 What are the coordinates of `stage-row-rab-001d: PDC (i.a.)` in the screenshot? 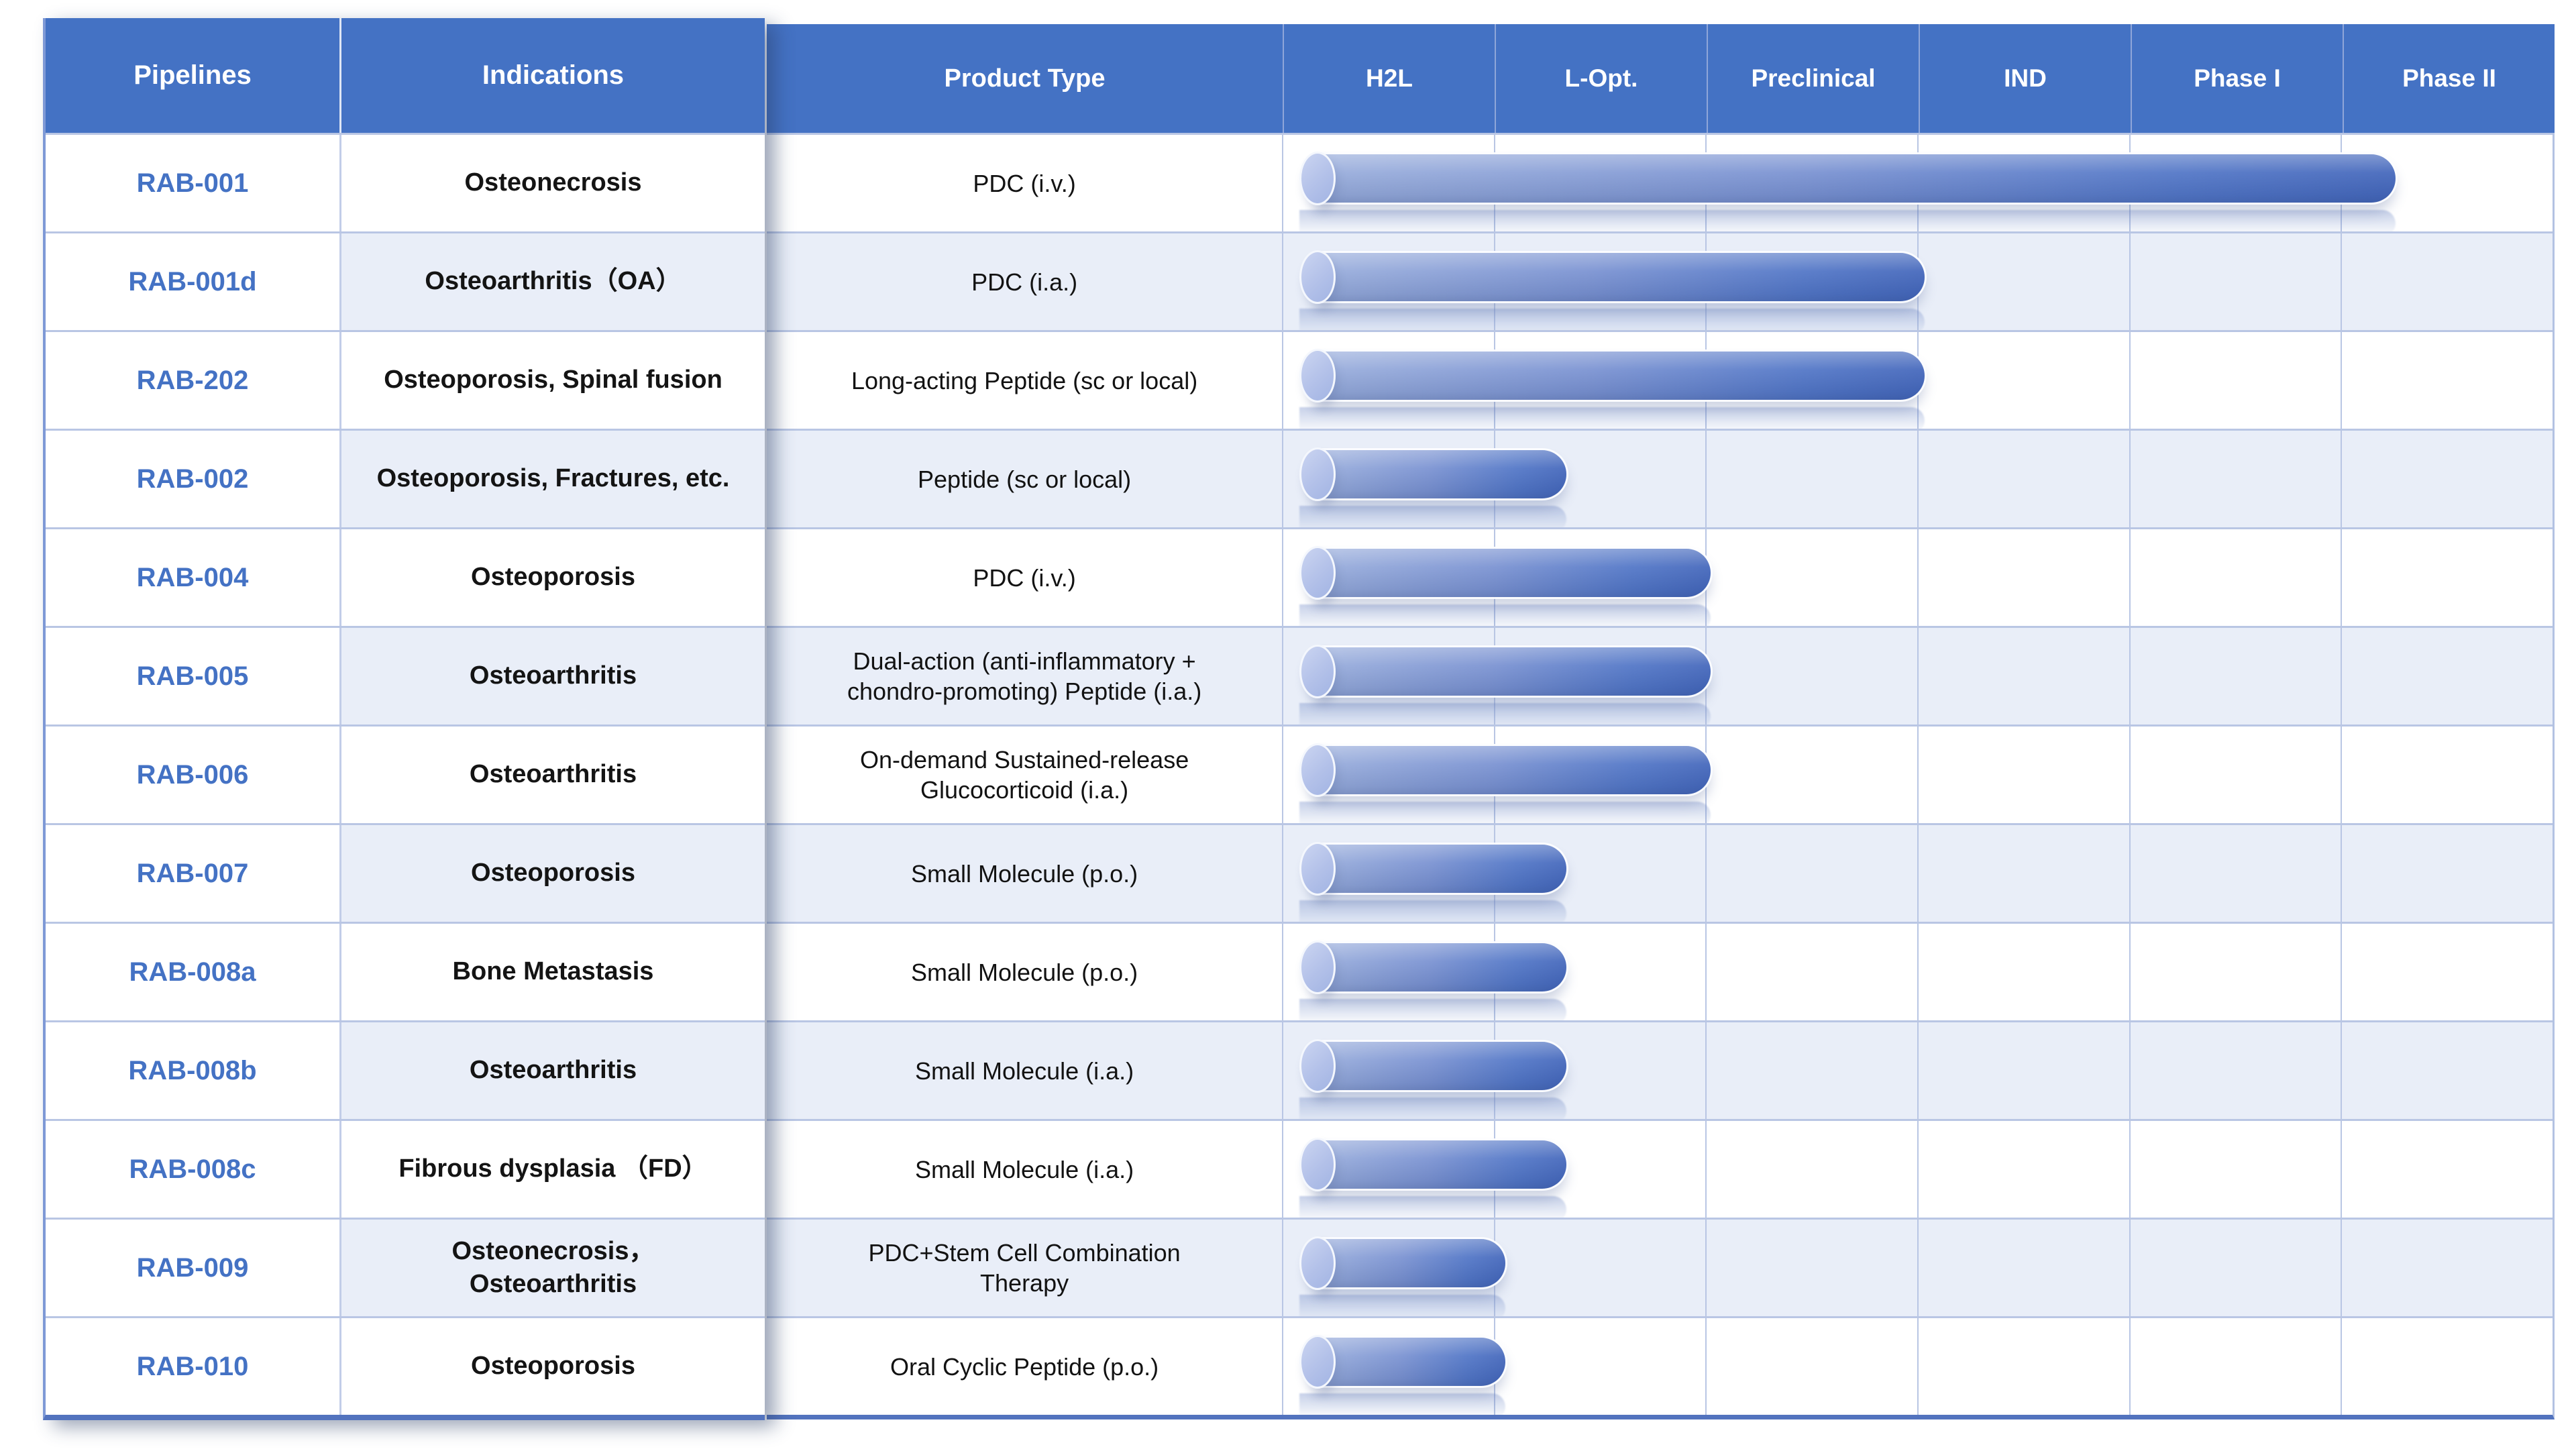 It's located at (1660, 280).